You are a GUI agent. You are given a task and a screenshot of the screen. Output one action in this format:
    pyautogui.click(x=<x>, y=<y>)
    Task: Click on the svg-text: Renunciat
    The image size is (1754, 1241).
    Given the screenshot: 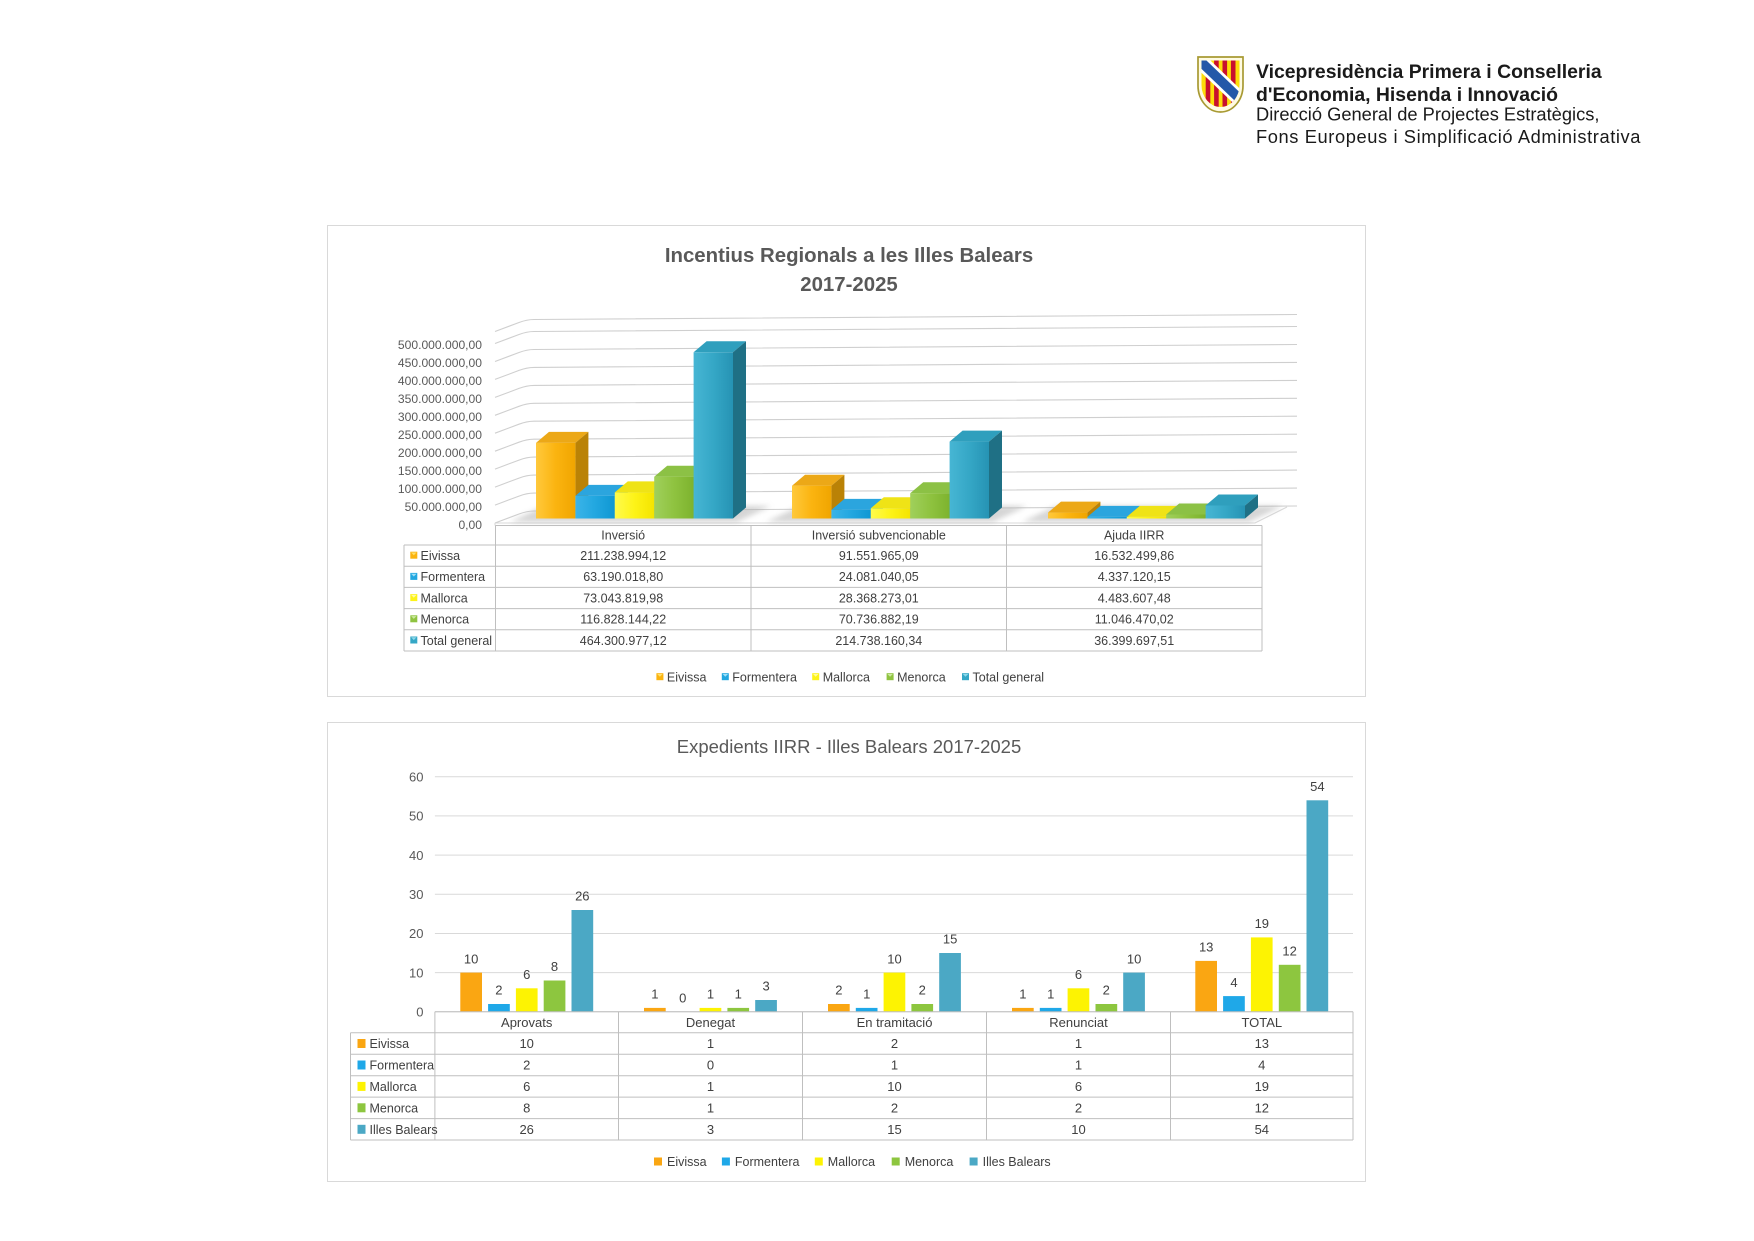 What is the action you would take?
    pyautogui.click(x=1078, y=1022)
    